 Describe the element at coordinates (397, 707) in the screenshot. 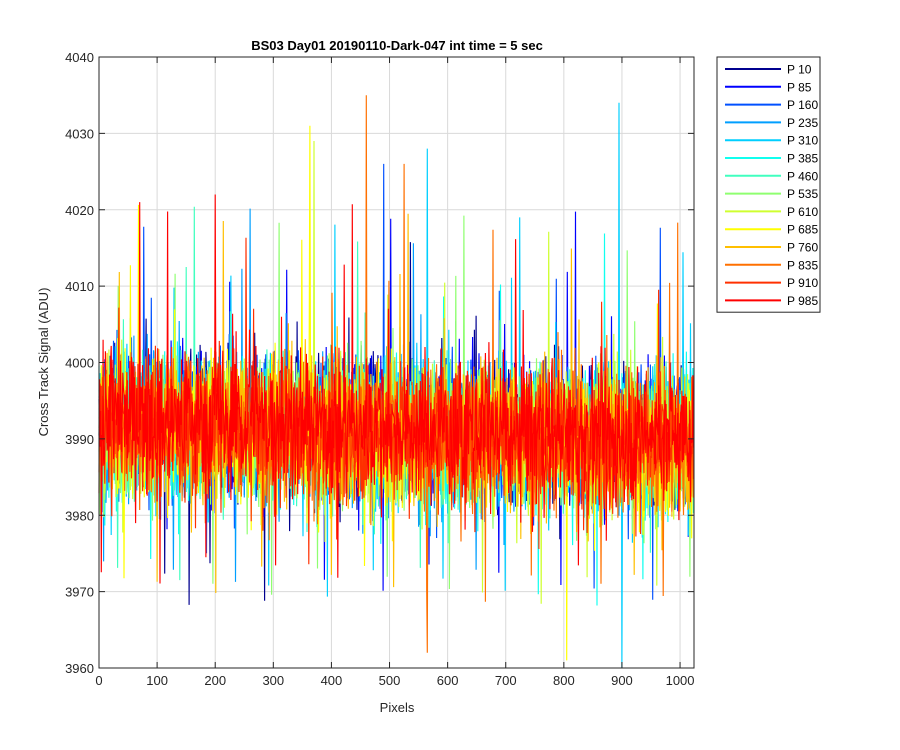

I see `x-axis-label: Pixels` at that location.